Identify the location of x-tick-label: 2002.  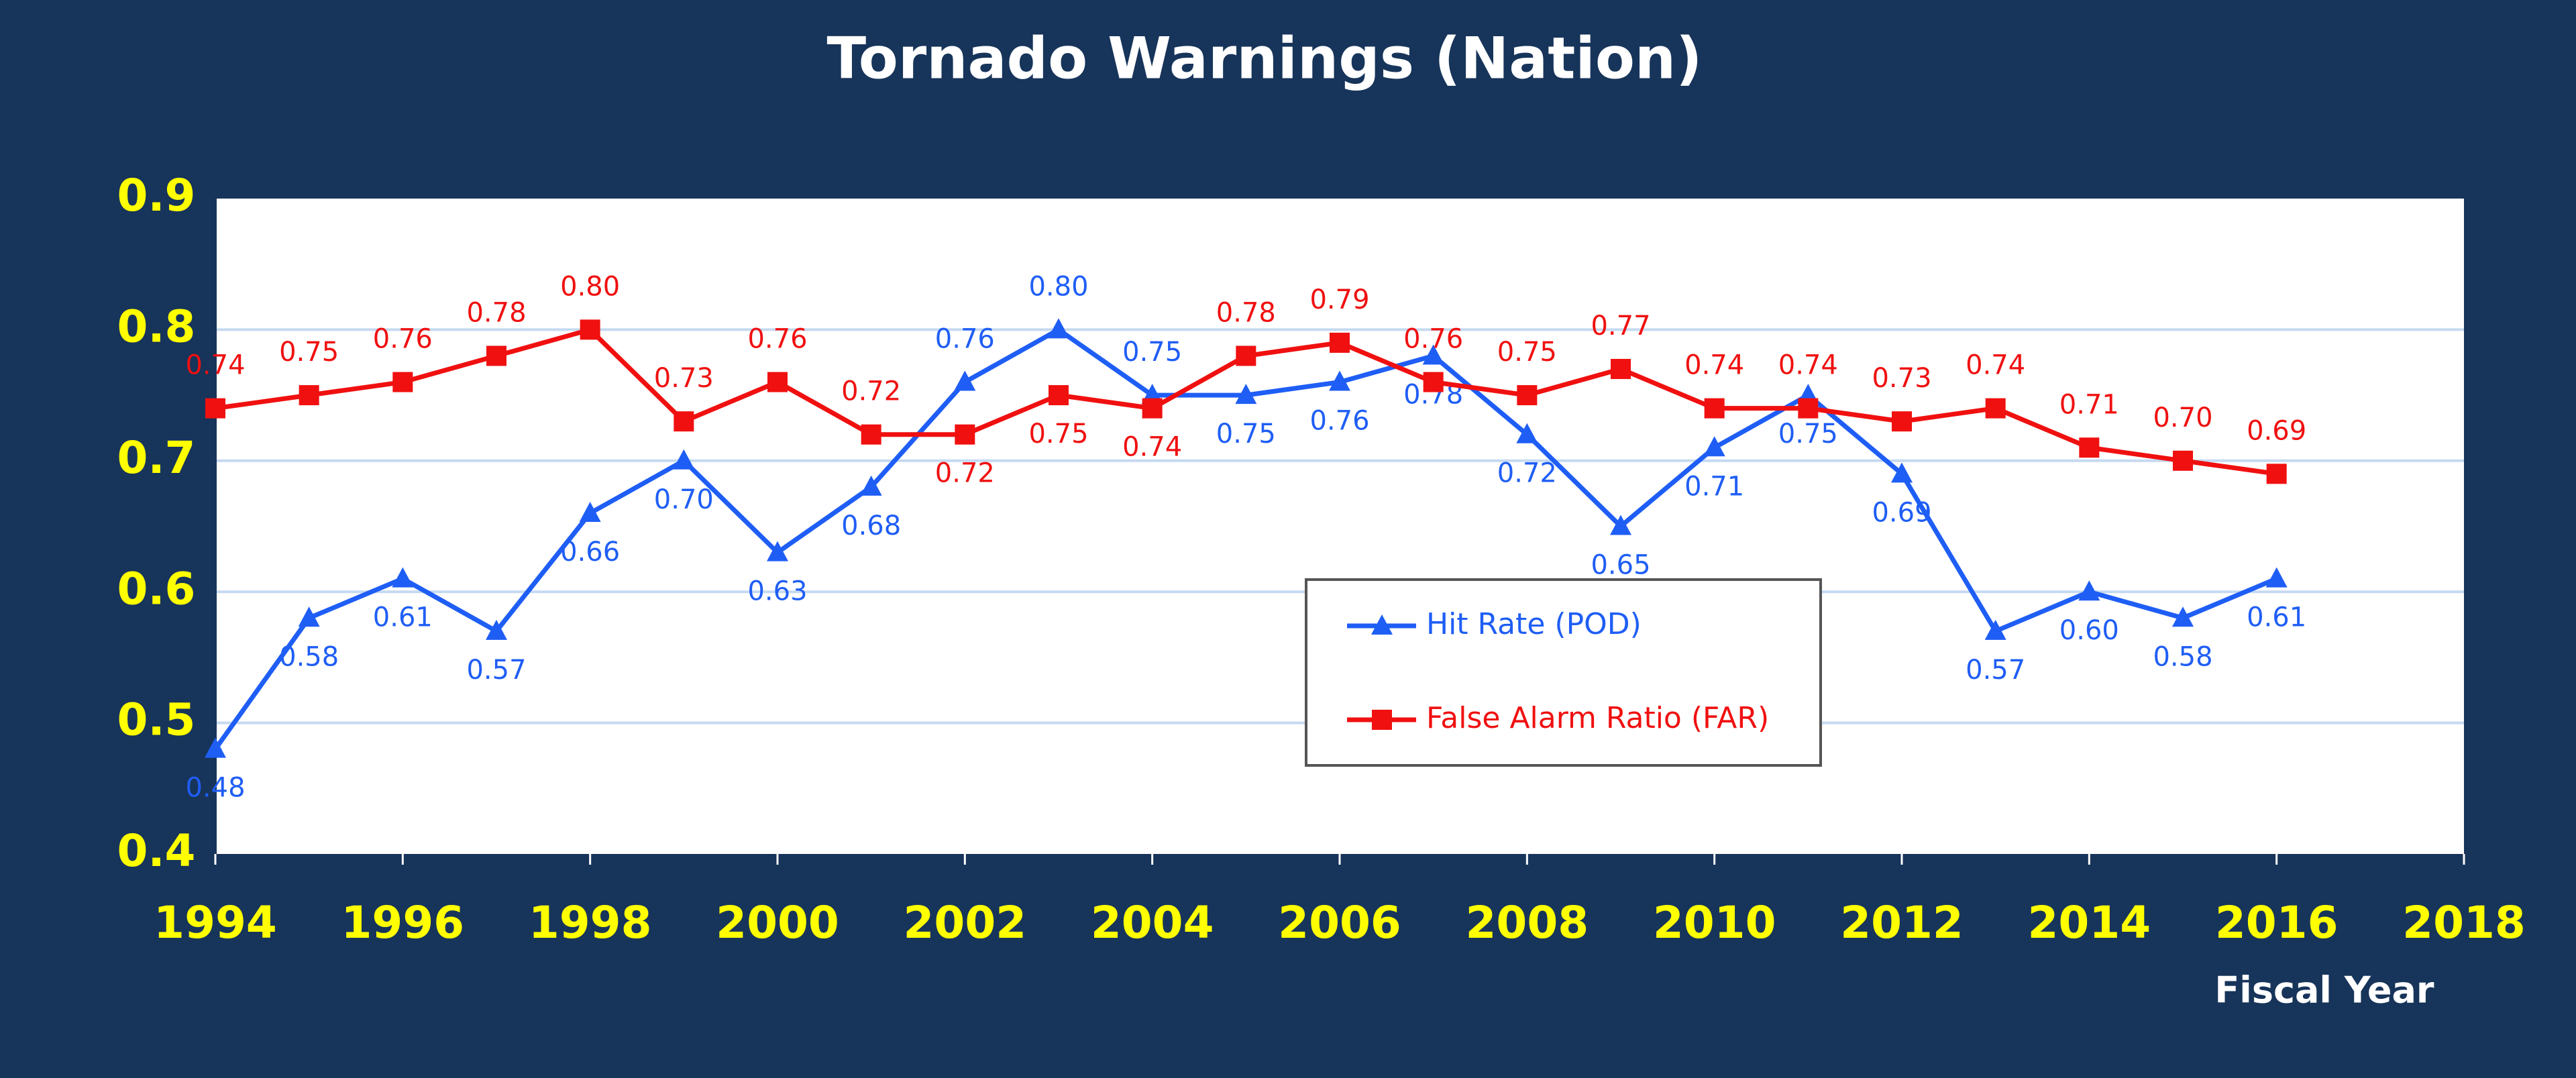
(964, 923).